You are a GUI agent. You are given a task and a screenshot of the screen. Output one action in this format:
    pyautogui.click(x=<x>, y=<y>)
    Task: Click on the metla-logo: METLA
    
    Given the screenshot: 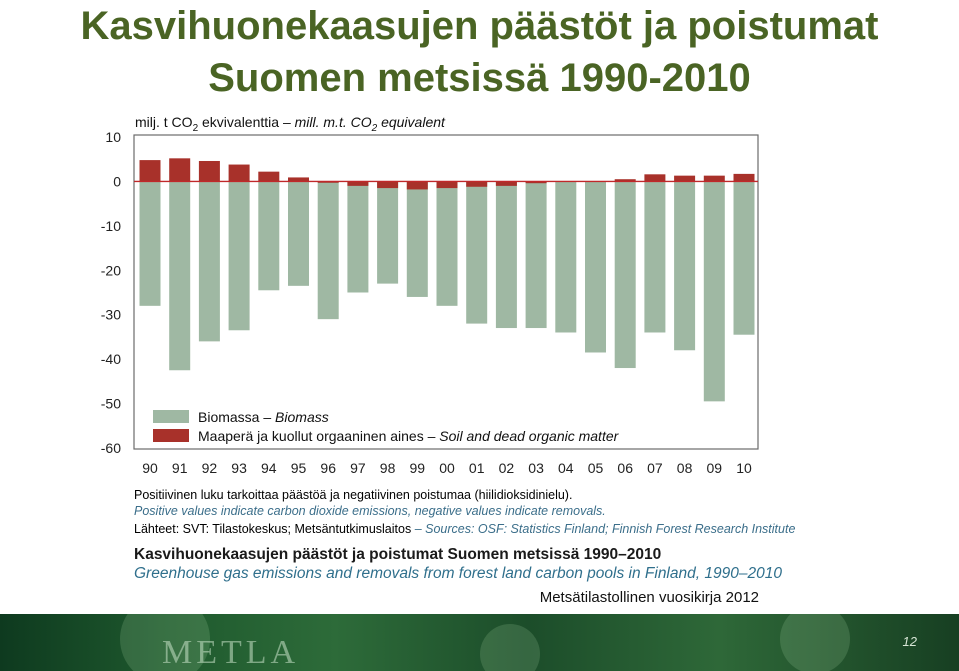 What is the action you would take?
    pyautogui.click(x=231, y=652)
    